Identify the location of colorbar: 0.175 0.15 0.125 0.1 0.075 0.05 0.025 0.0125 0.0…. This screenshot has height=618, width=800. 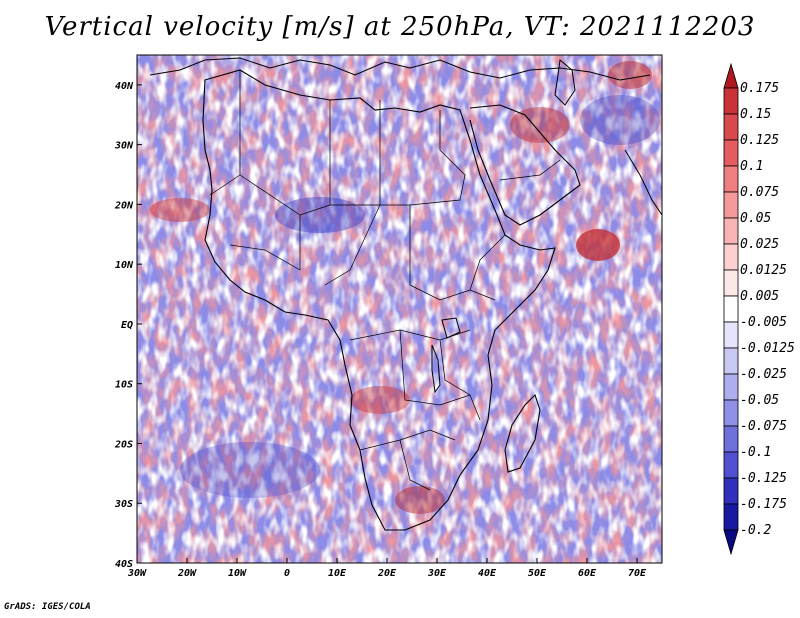
(759, 309).